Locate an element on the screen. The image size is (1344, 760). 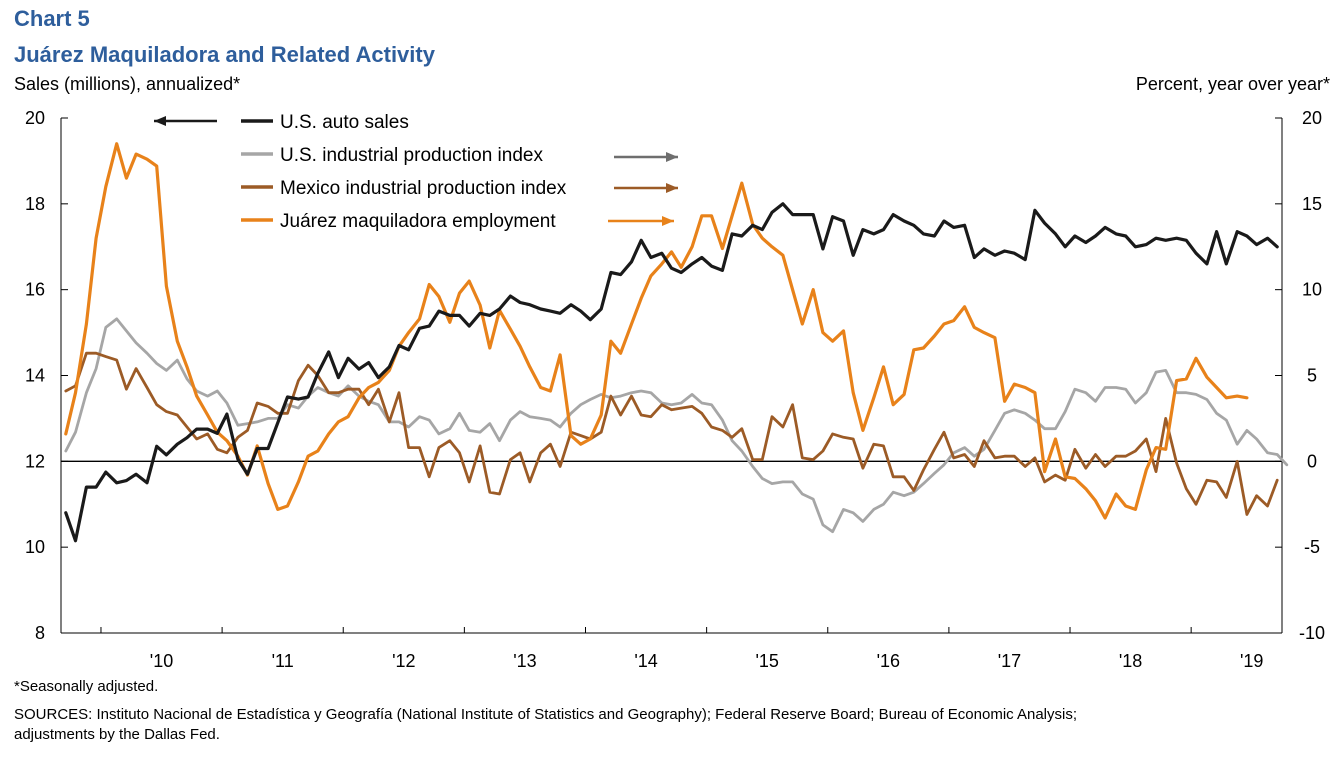
x-tick-label: '15 is located at coordinates (766, 661).